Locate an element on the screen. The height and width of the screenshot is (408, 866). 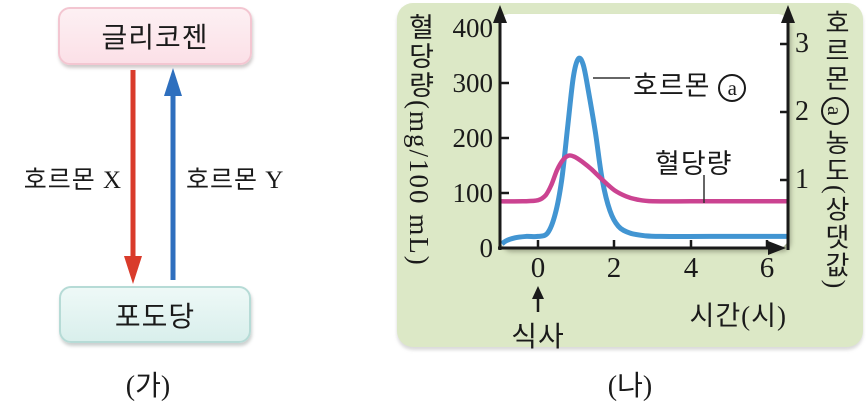
hormone-x-arrow-down is located at coordinates (133, 177).